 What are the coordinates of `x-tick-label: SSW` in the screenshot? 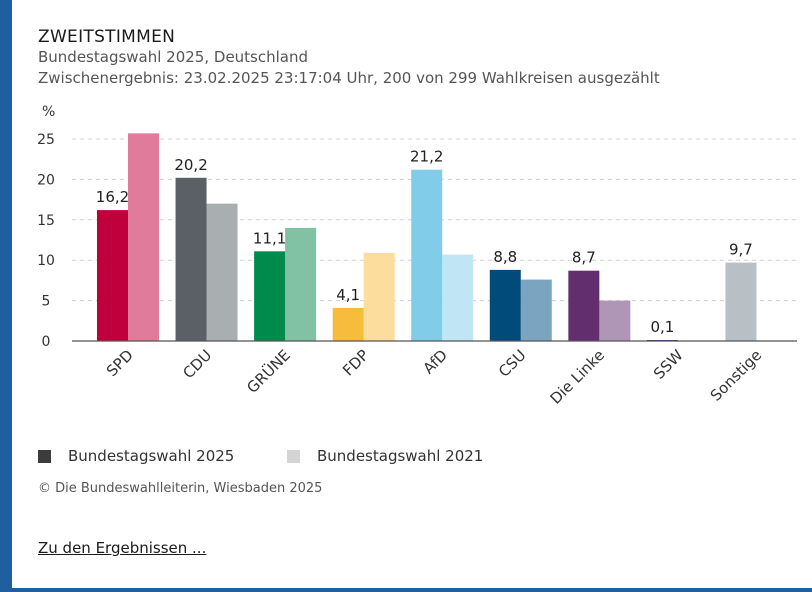 It's located at (668, 364).